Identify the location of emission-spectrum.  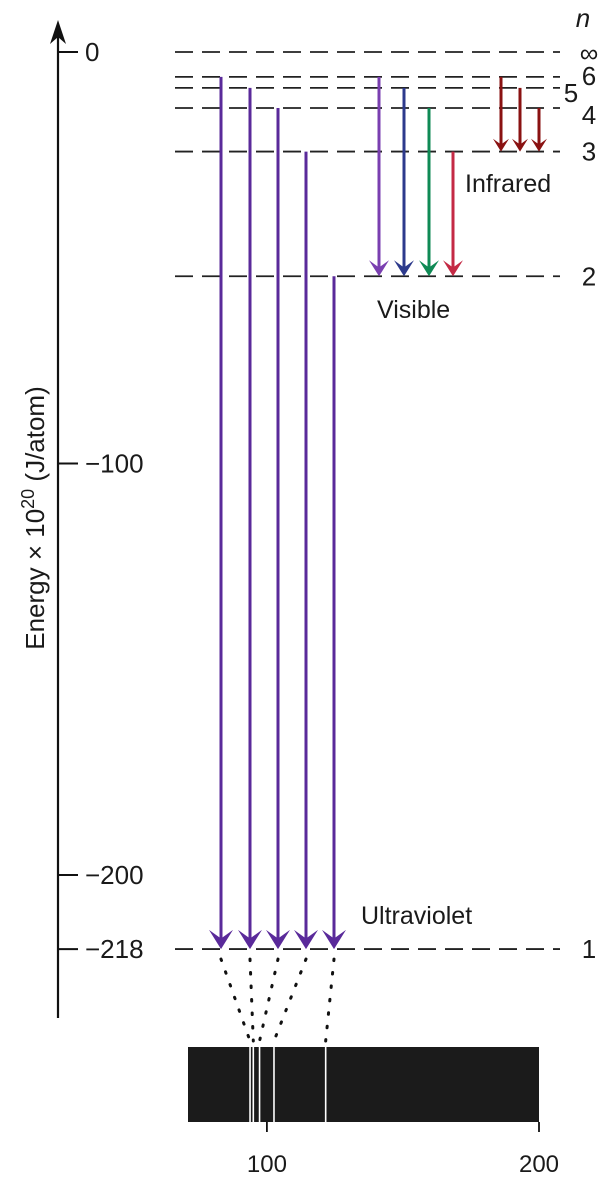
(363, 1084).